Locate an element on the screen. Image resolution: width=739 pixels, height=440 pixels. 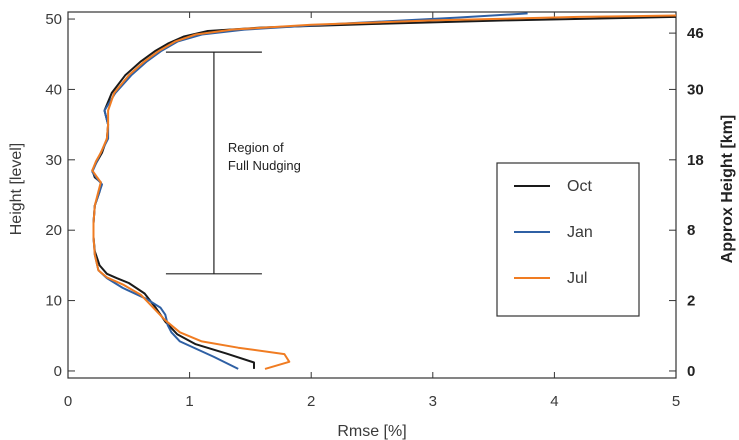
right-tick-label: 18 is located at coordinates (695, 160).